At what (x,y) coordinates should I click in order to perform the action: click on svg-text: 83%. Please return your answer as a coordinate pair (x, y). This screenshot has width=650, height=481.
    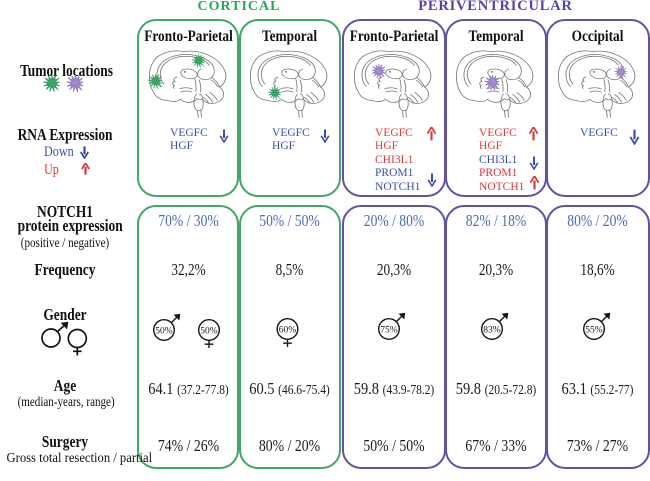
    Looking at the image, I should click on (492, 330).